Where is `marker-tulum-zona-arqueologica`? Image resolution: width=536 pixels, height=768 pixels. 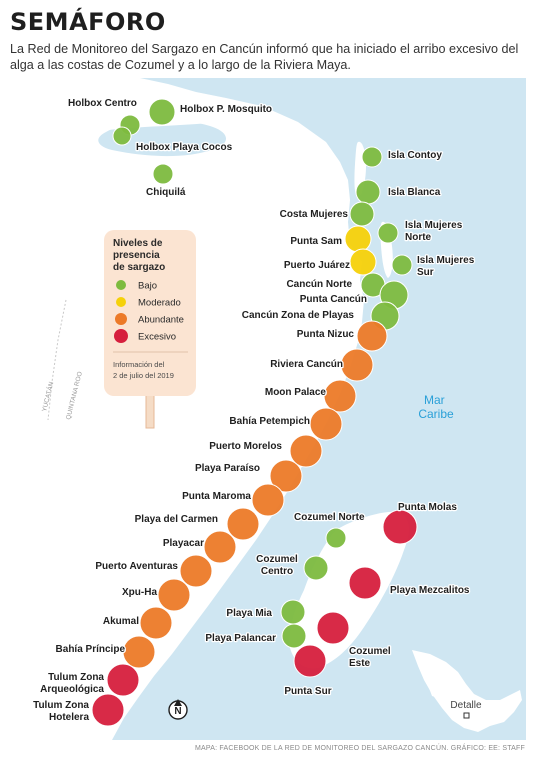
marker-tulum-zona-arqueologica is located at coordinates (123, 680).